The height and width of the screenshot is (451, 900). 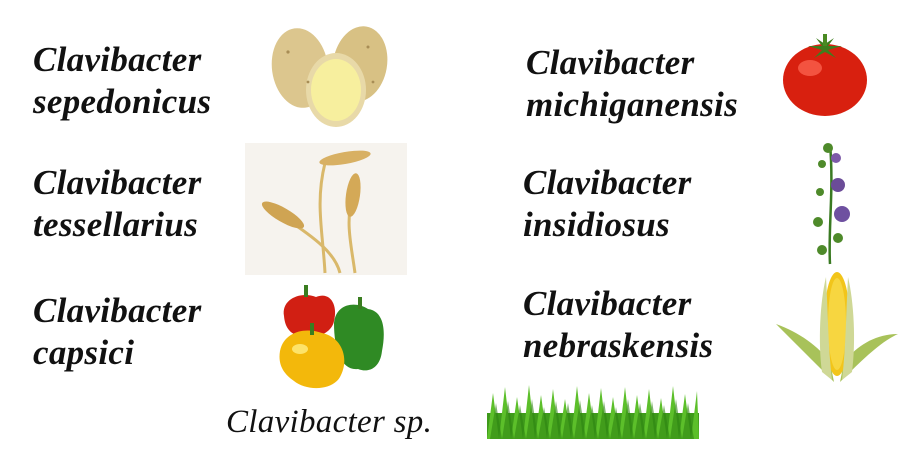 I want to click on species-label-sp: Clavibacter sp., so click(x=329, y=422).